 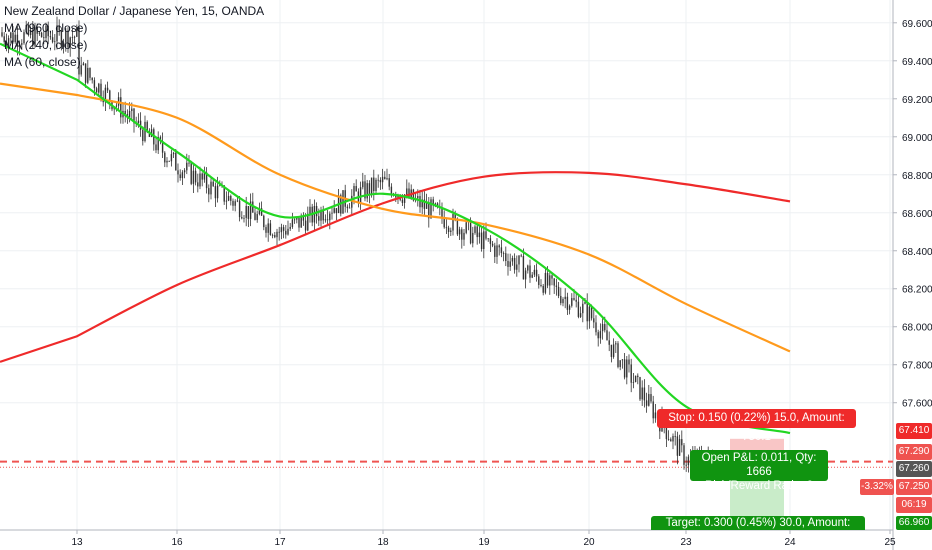 What do you see at coordinates (917, 138) in the screenshot?
I see `y-tick-label: 69.000` at bounding box center [917, 138].